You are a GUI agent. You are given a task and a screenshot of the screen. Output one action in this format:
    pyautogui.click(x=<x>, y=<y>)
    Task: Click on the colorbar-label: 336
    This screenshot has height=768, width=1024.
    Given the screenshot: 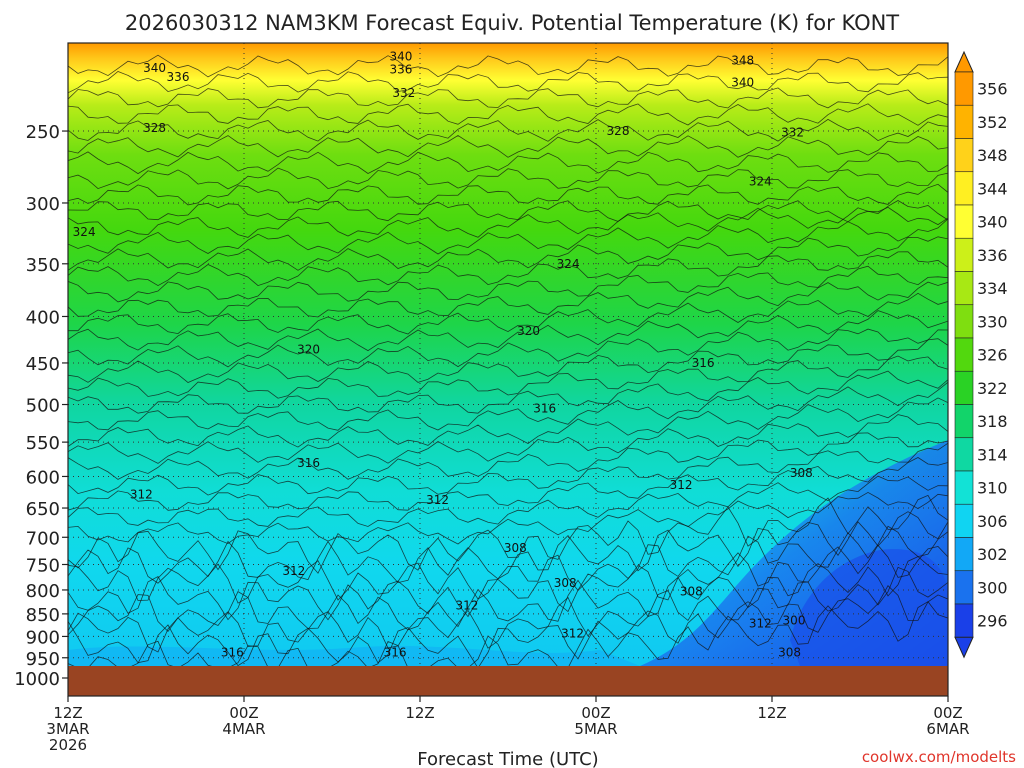 What is the action you would take?
    pyautogui.click(x=992, y=255)
    